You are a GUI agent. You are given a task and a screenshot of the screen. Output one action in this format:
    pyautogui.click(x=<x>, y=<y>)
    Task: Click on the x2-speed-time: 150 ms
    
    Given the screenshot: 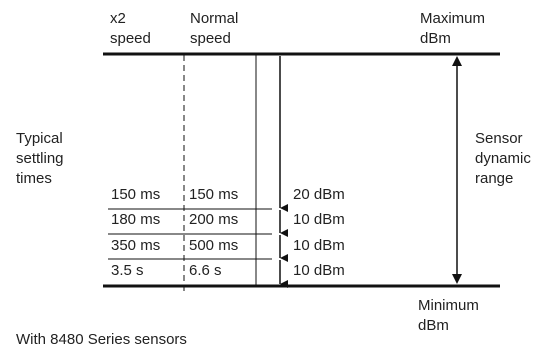 What is the action you would take?
    pyautogui.click(x=136, y=194)
    